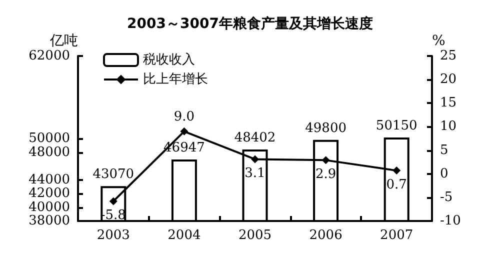 The width and height of the screenshot is (500, 261). What do you see at coordinates (397, 126) in the screenshot?
I see `data-label: 50150` at bounding box center [397, 126].